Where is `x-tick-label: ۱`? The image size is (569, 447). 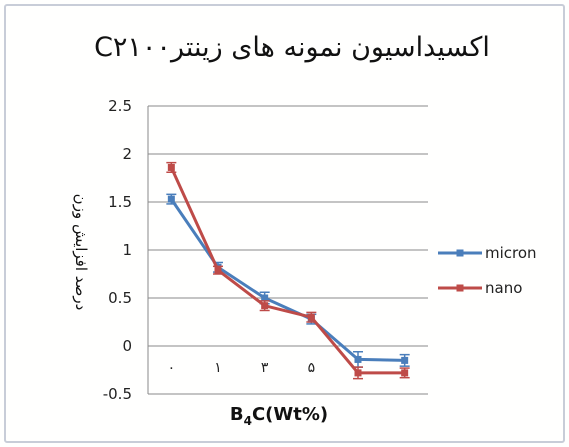
x-tick-label: ۱ is located at coordinates (218, 368).